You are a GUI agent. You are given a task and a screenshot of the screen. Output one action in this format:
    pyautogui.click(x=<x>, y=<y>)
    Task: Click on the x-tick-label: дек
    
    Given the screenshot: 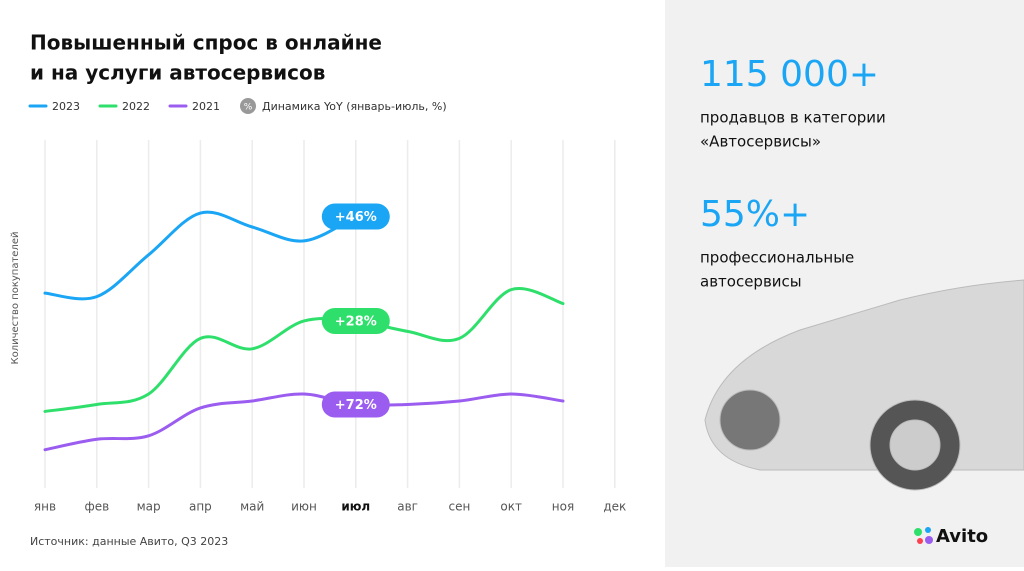 What is the action you would take?
    pyautogui.click(x=614, y=507)
    